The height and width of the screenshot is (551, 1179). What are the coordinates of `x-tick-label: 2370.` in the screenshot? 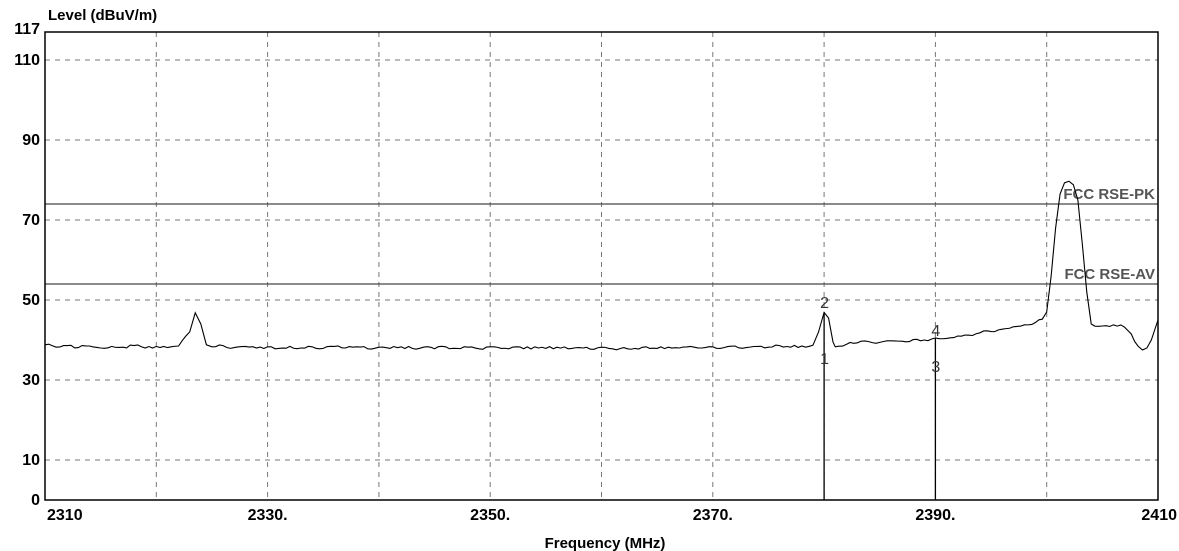 It's located at (713, 515).